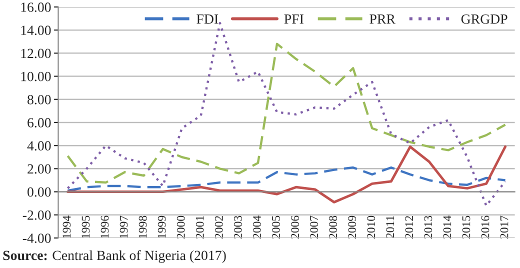 Image resolution: width=520 pixels, height=268 pixels. What do you see at coordinates (314, 227) in the screenshot?
I see `x-tick-label: 2007` at bounding box center [314, 227].